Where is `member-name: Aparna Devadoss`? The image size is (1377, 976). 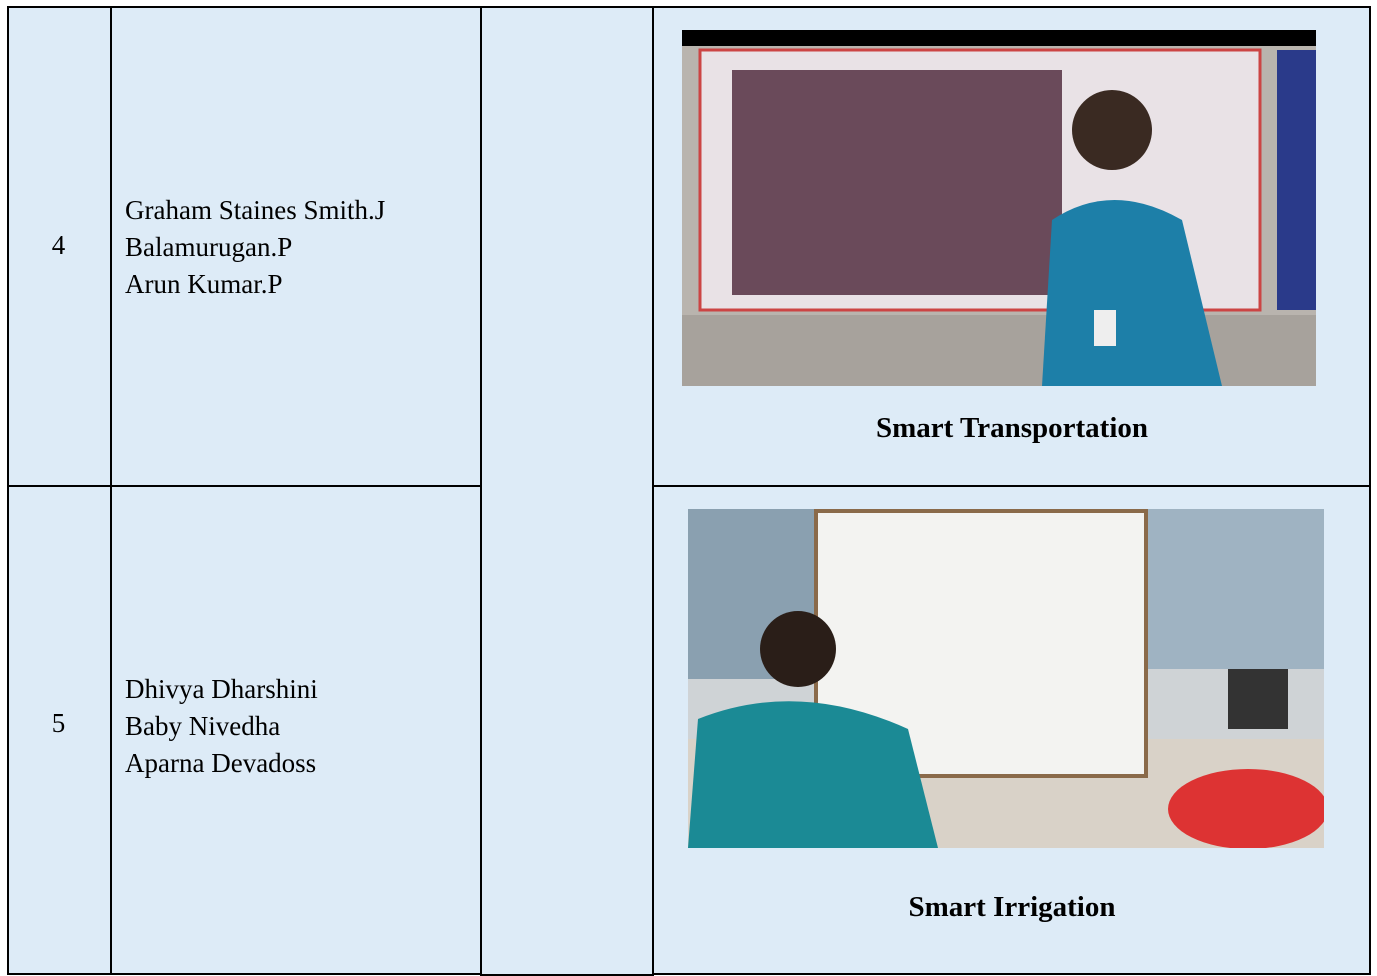 member-name: Aparna Devadoss is located at coordinates (221, 763).